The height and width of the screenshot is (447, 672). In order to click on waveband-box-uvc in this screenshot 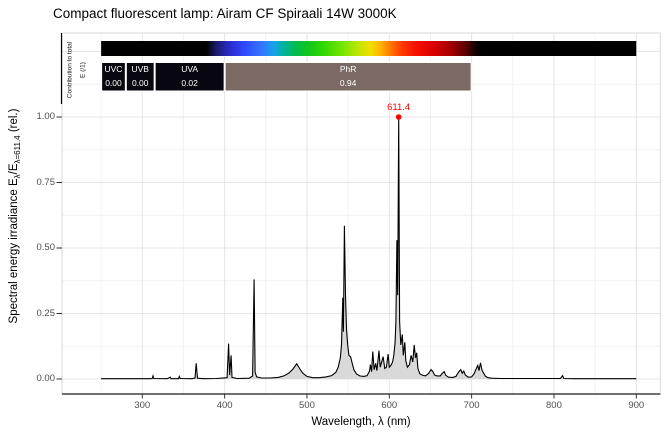, I will do `click(113, 77)`.